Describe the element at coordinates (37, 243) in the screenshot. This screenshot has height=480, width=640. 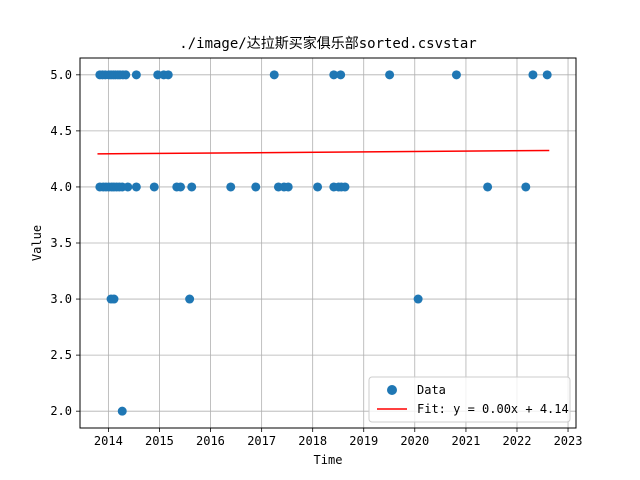
I see `y-axis-label: Value` at that location.